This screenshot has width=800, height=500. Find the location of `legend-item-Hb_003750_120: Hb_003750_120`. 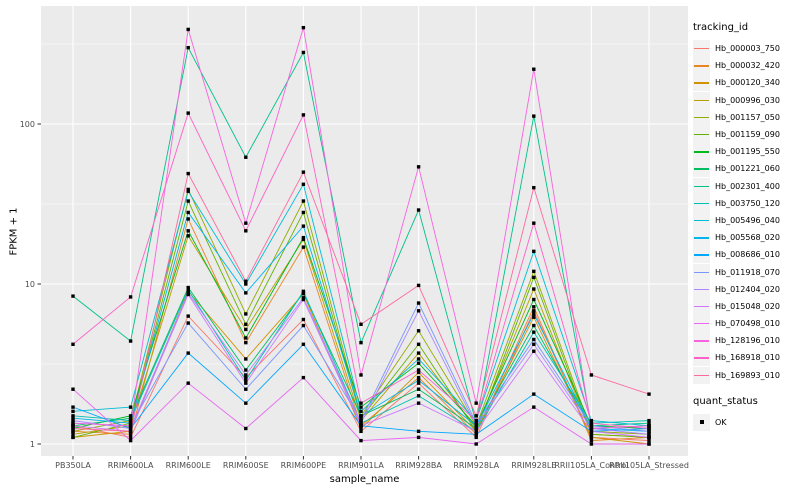

legend-item-Hb_003750_120: Hb_003750_120 is located at coordinates (746, 203).